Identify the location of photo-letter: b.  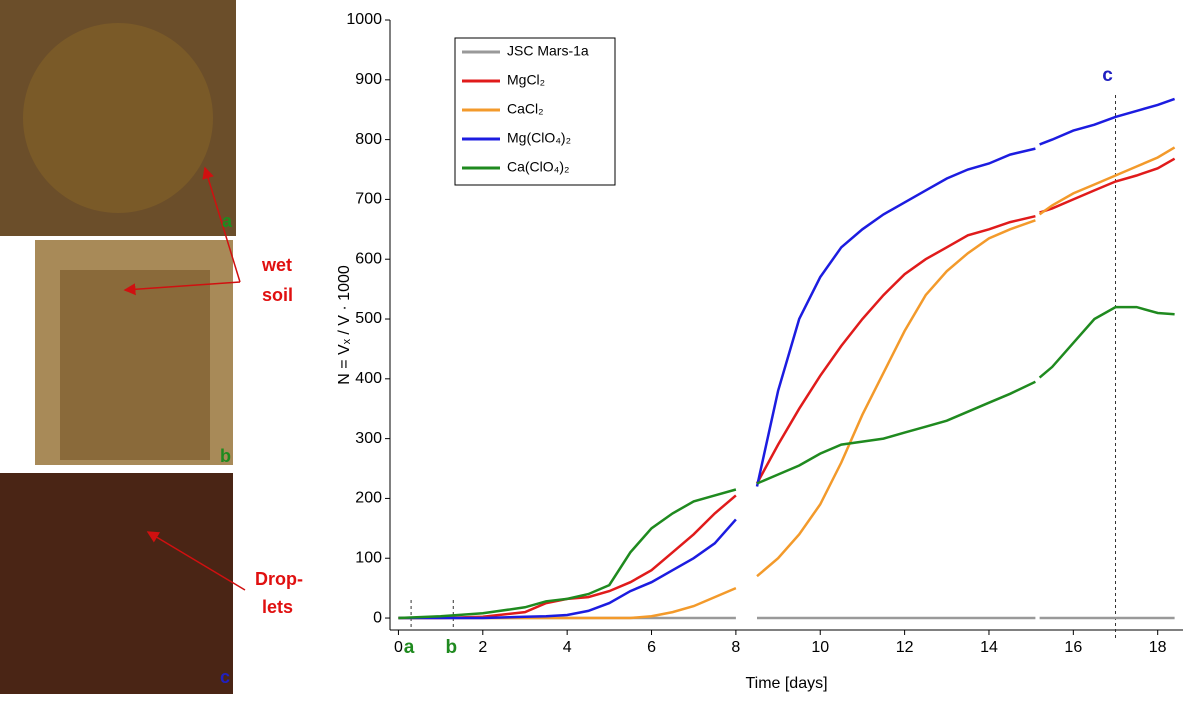
(225, 456).